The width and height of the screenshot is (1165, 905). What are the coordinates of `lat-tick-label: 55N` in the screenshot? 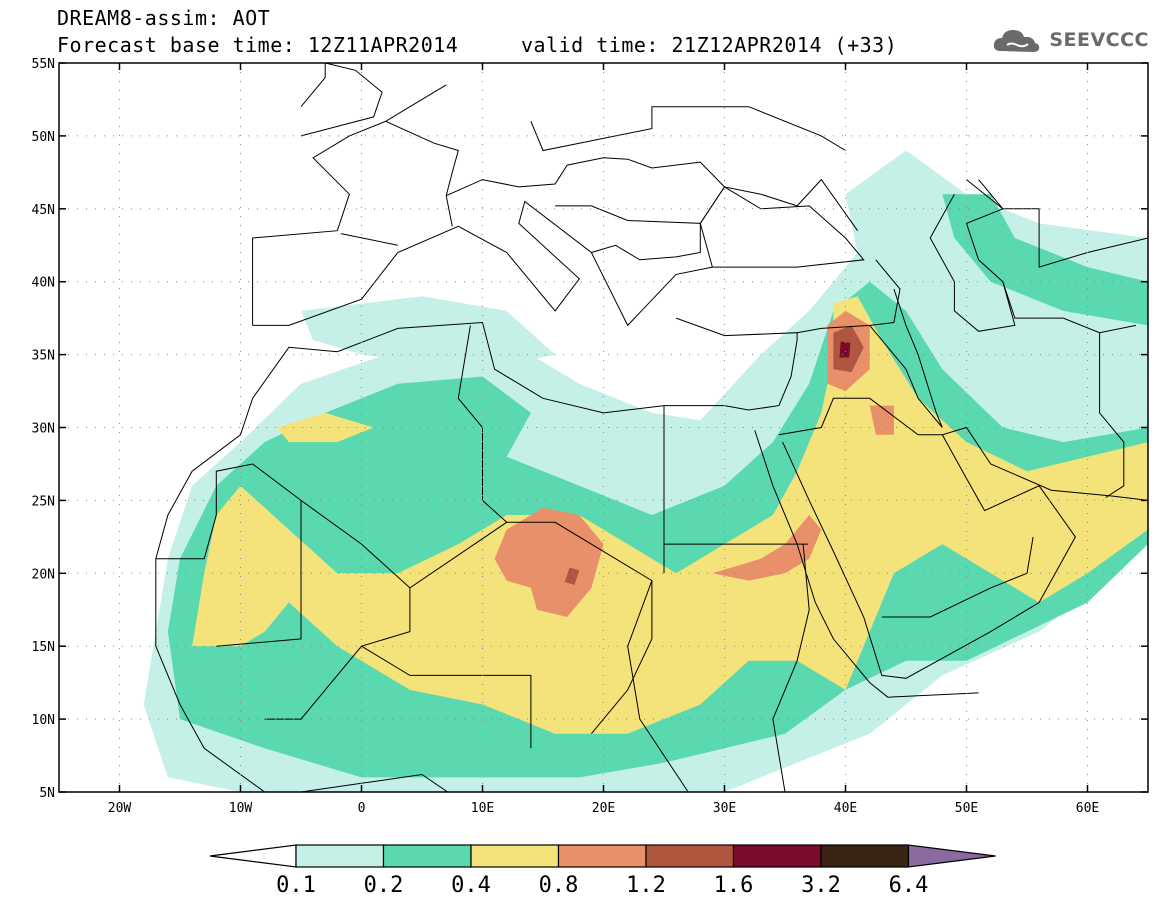 It's located at (43, 64).